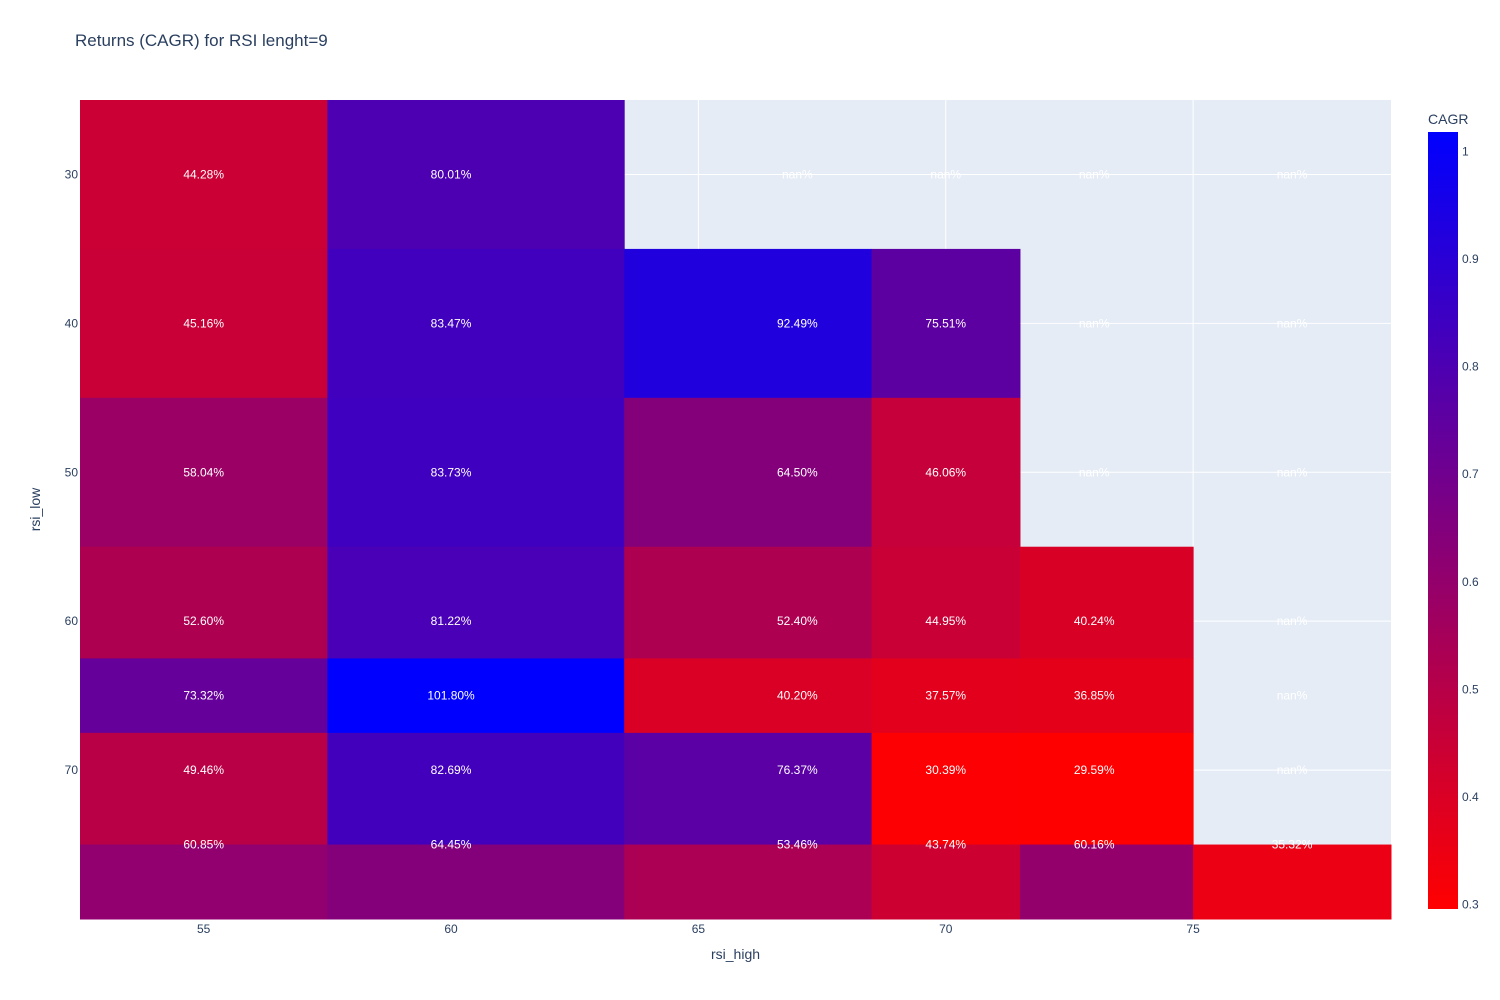 The height and width of the screenshot is (1000, 1500). What do you see at coordinates (451, 621) in the screenshot?
I see `cell-value-label: 81.22%` at bounding box center [451, 621].